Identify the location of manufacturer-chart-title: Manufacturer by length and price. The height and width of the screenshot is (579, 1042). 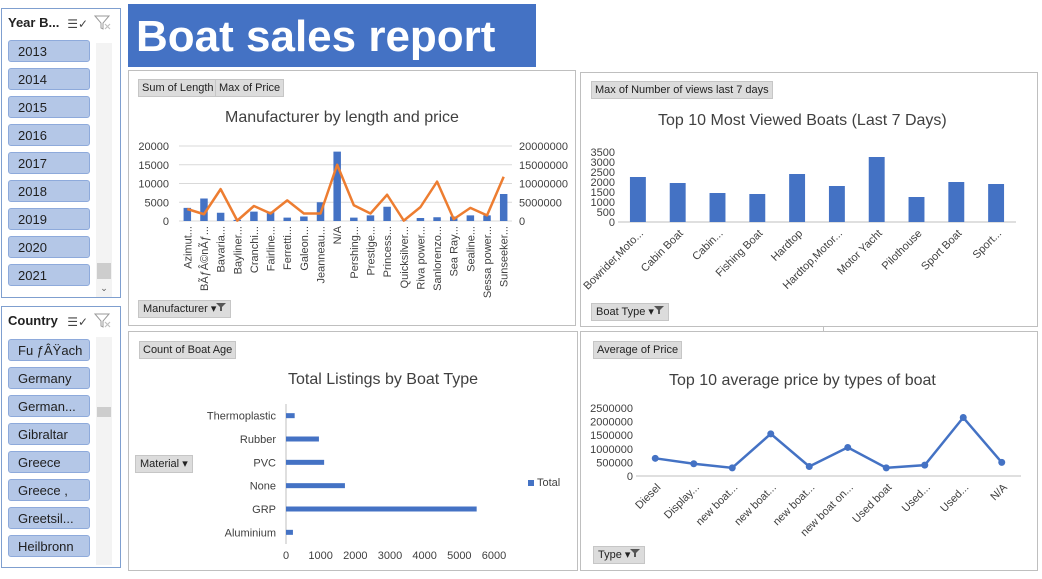
(342, 117).